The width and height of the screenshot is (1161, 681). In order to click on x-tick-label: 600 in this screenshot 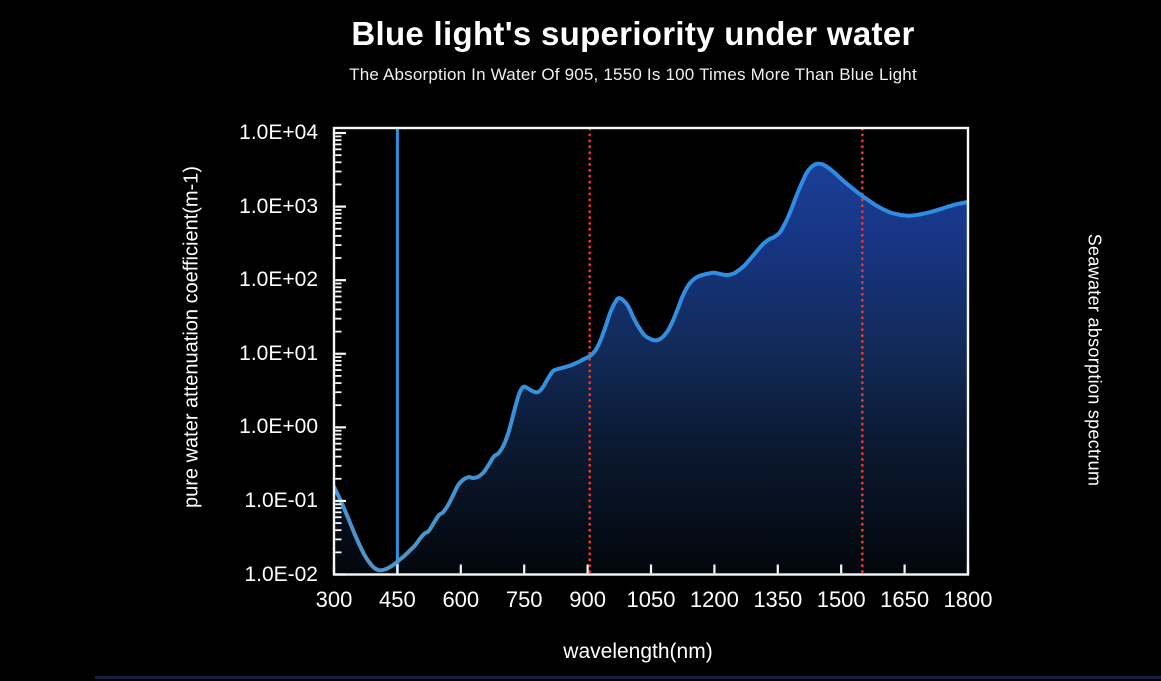, I will do `click(461, 599)`.